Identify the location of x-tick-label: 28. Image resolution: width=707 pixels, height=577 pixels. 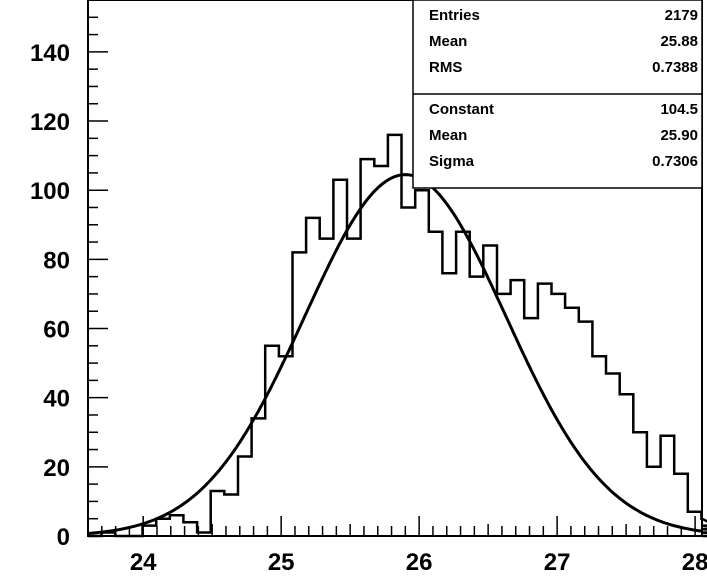
(694, 562).